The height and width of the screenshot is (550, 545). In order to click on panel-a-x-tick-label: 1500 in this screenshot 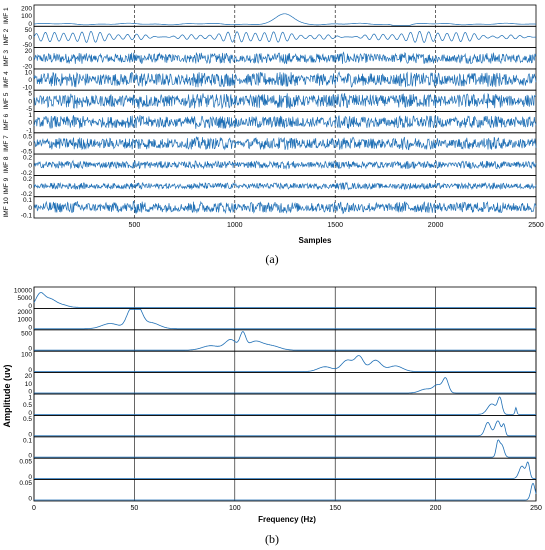, I will do `click(335, 225)`.